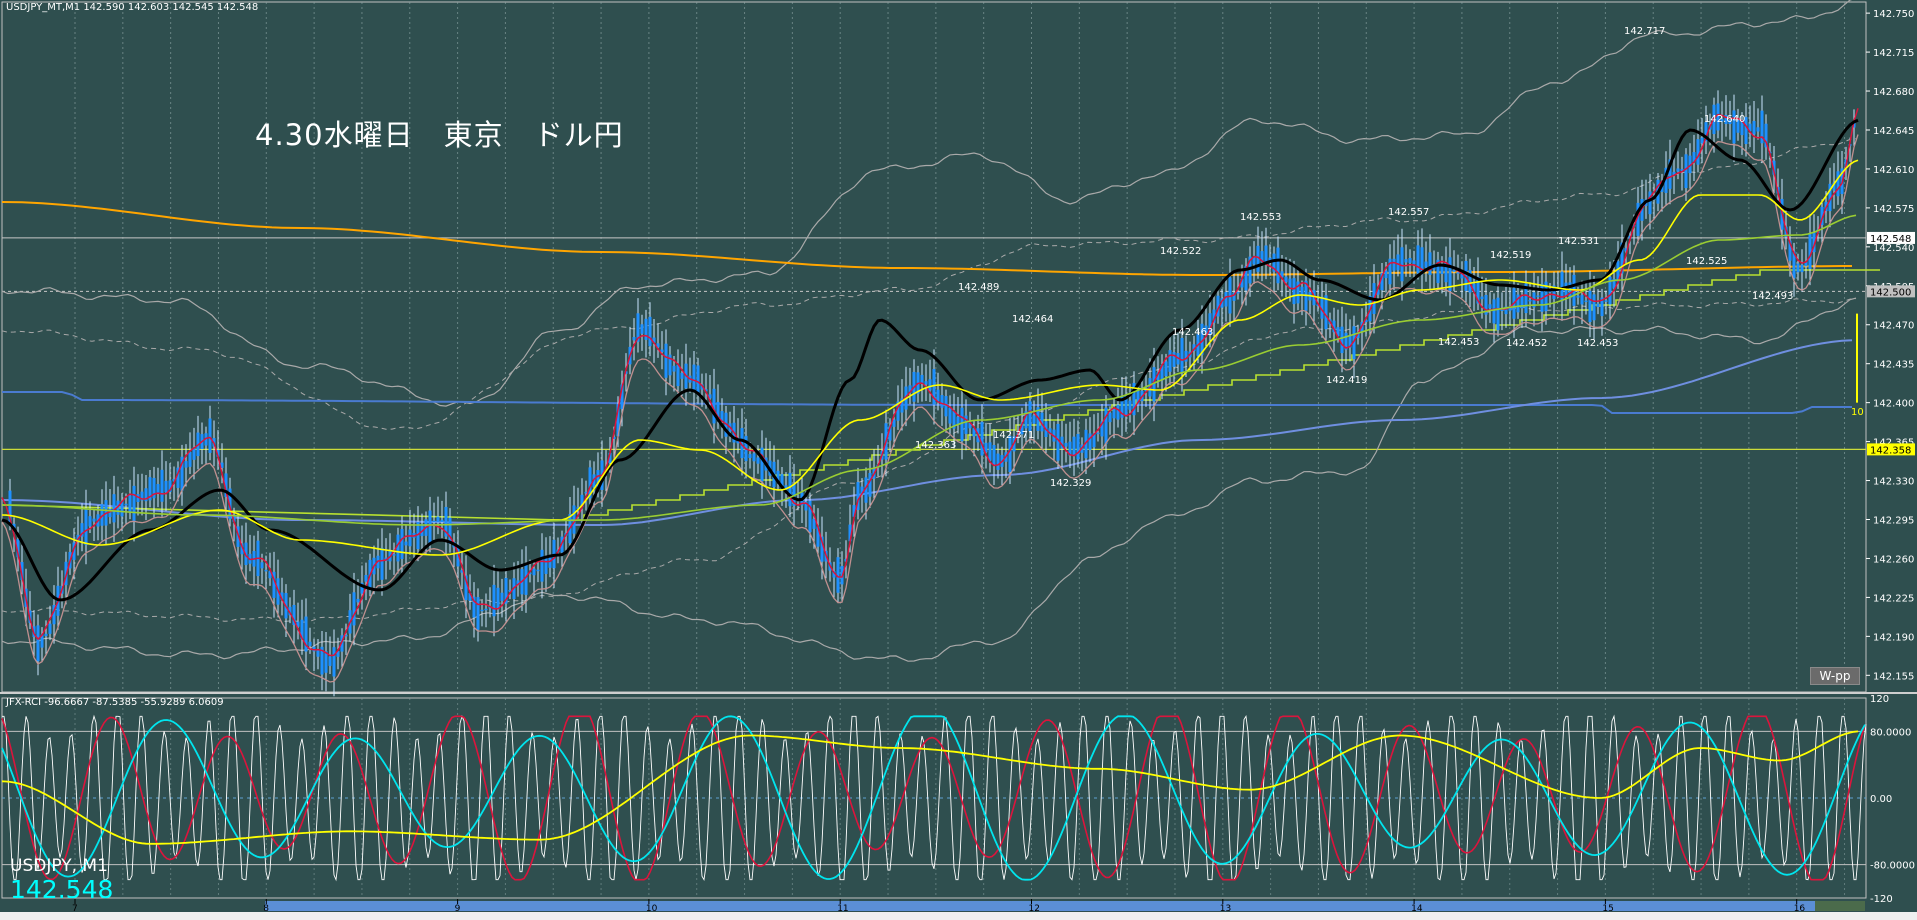 The height and width of the screenshot is (920, 1917). Describe the element at coordinates (439, 135) in the screenshot. I see `chart-title: 4.30水曜日 東京 ドル円` at that location.